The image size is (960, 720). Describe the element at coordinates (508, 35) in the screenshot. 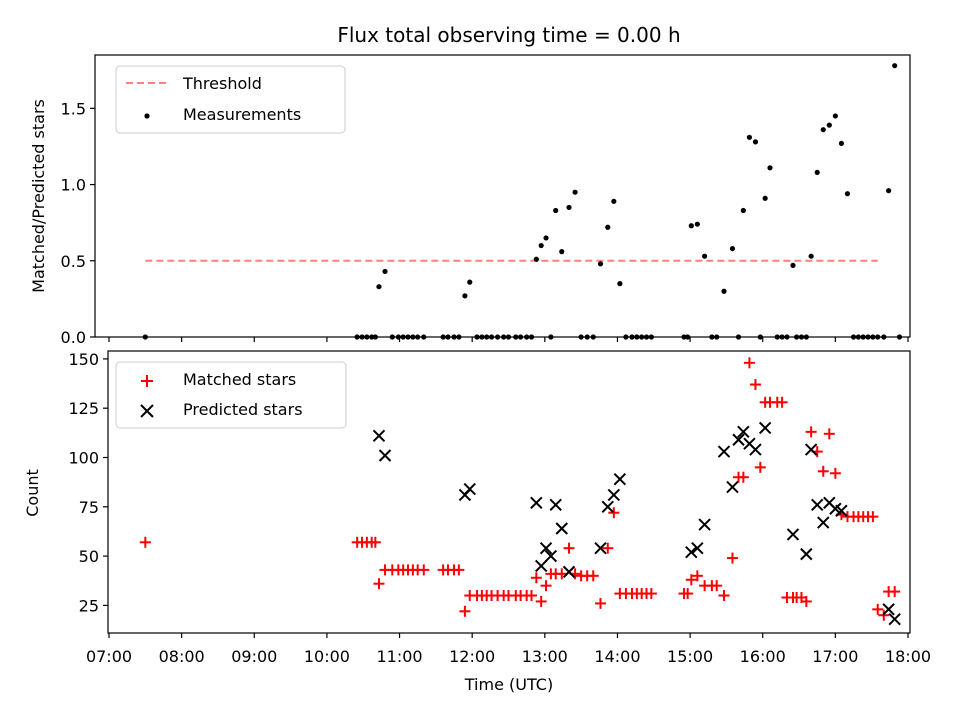

I see `chart-title: Flux total observing time = 0.00 h` at that location.